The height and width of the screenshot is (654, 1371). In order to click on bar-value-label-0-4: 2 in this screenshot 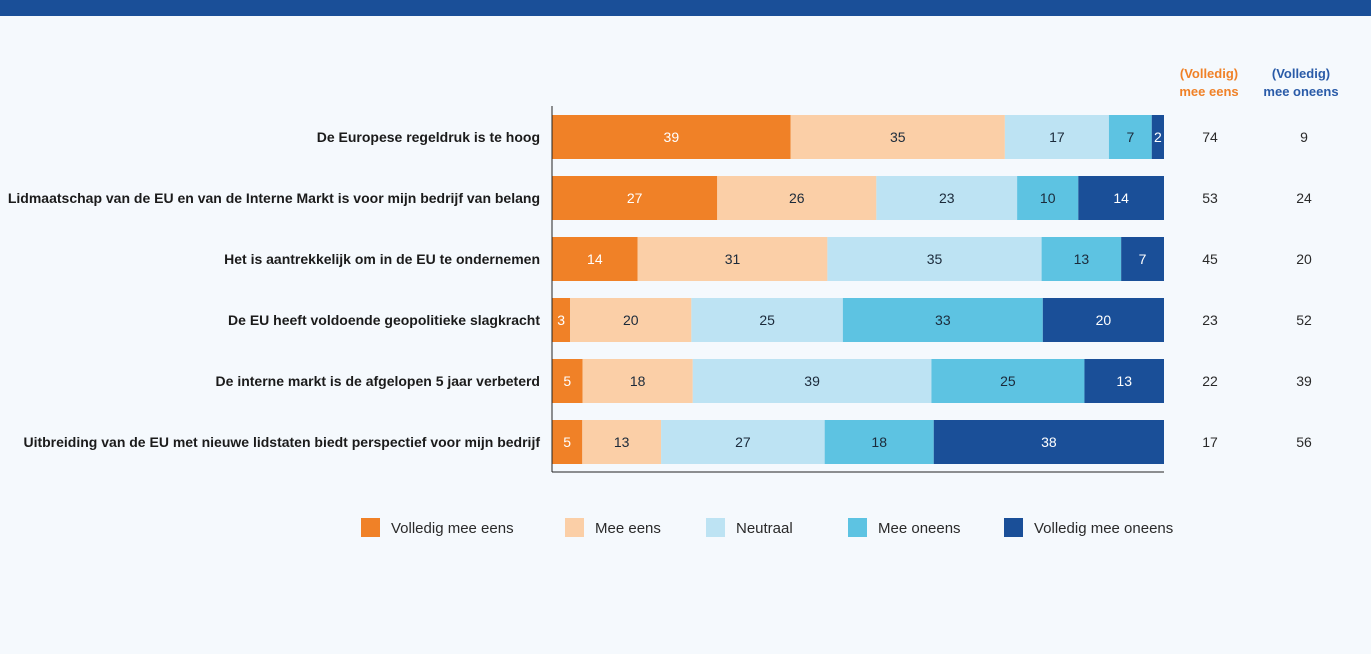, I will do `click(1158, 137)`.